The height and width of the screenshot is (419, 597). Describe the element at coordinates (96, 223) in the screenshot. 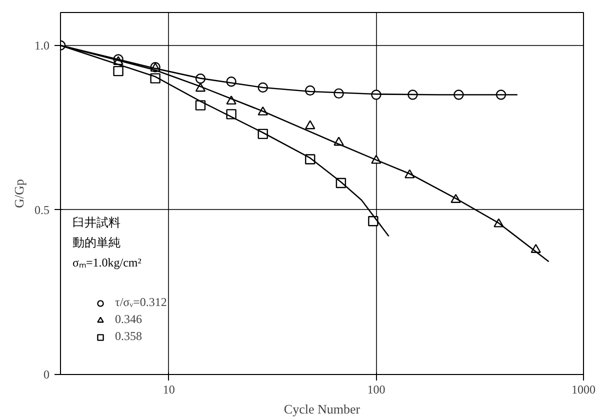

I see `annotation: 臼井試料` at that location.